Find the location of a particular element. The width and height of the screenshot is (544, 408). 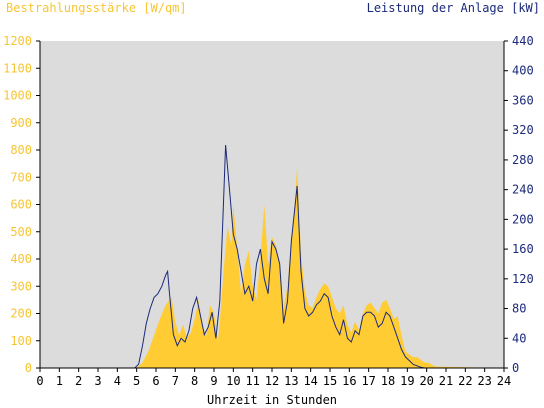

left-axis-ticks: 0 100 200 300 400 500 600 700 800 900 1000 1100 1200 is located at coordinates (21, 204).